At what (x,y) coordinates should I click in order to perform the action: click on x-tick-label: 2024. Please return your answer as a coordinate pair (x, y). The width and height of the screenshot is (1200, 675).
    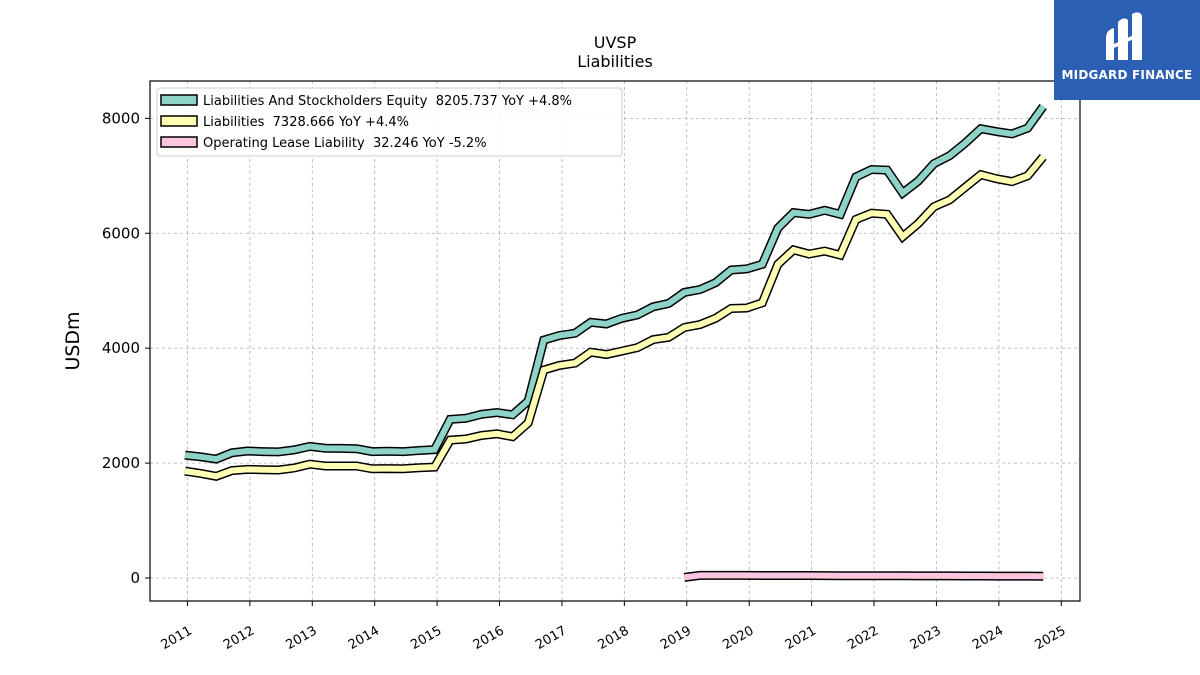
    Looking at the image, I should click on (988, 638).